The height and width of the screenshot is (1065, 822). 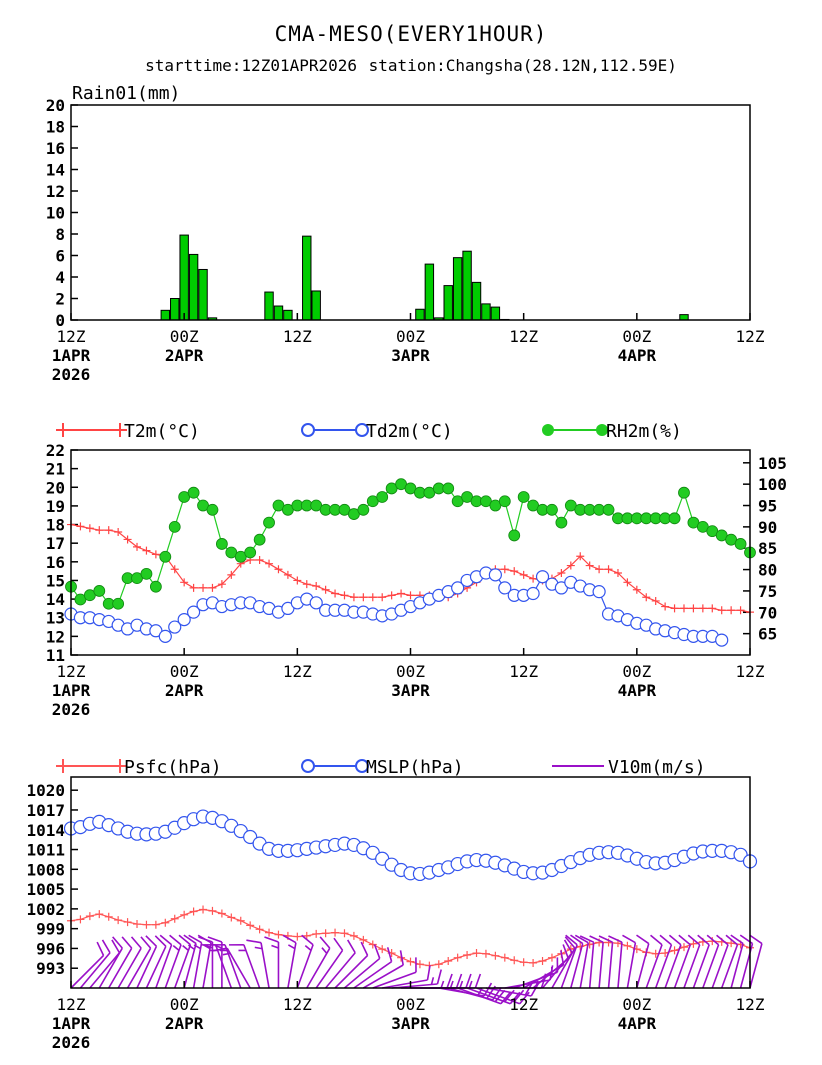 I want to click on rain-y-tick-label: 6, so click(x=60, y=256).